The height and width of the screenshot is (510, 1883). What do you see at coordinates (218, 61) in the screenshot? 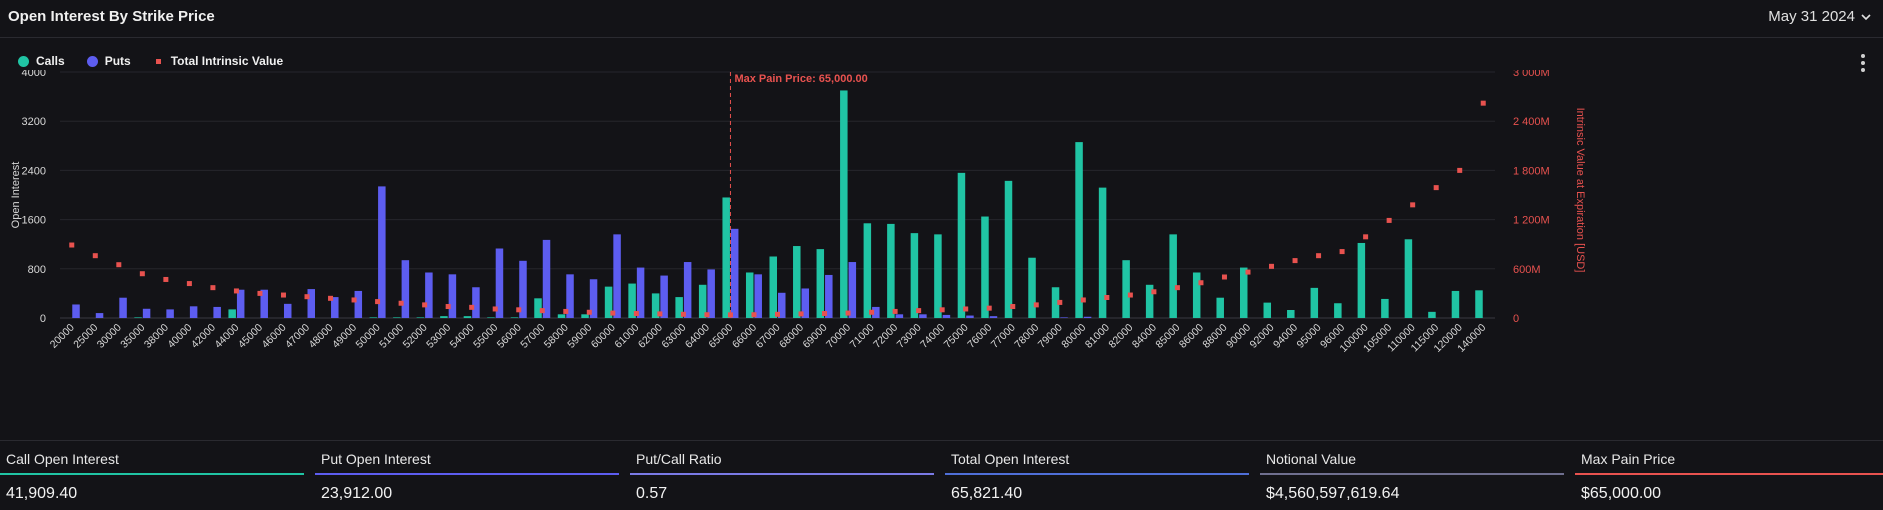
I see `legend-item-intrinsic: Total Intrinsic Value` at bounding box center [218, 61].